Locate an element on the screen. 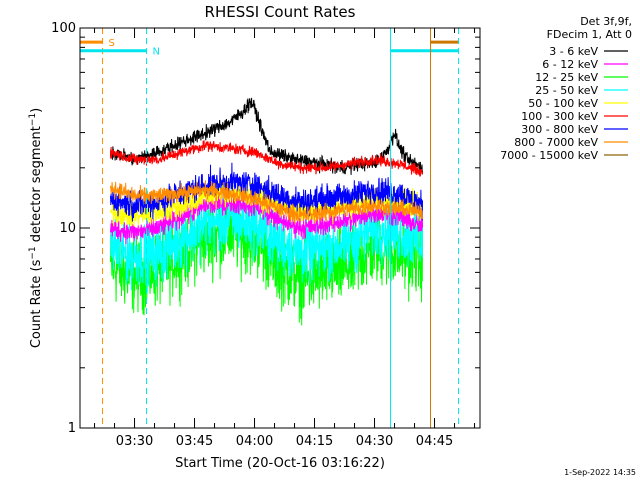 This screenshot has height=480, width=640. marker-label-n: N is located at coordinates (156, 52).